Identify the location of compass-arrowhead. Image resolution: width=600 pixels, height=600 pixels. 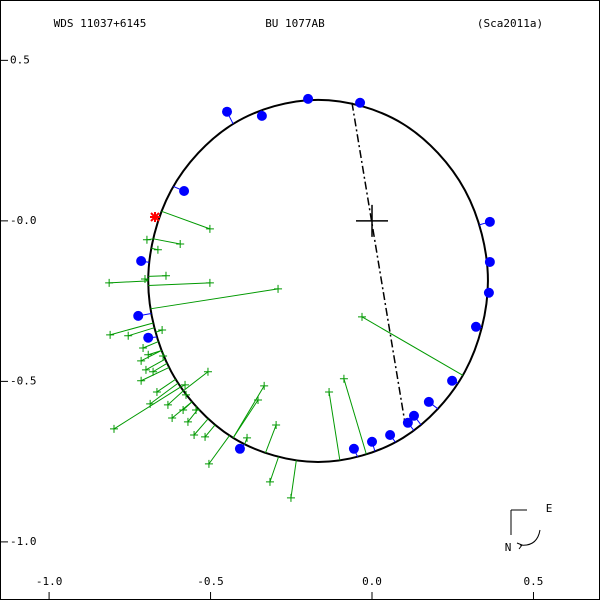
(519, 546).